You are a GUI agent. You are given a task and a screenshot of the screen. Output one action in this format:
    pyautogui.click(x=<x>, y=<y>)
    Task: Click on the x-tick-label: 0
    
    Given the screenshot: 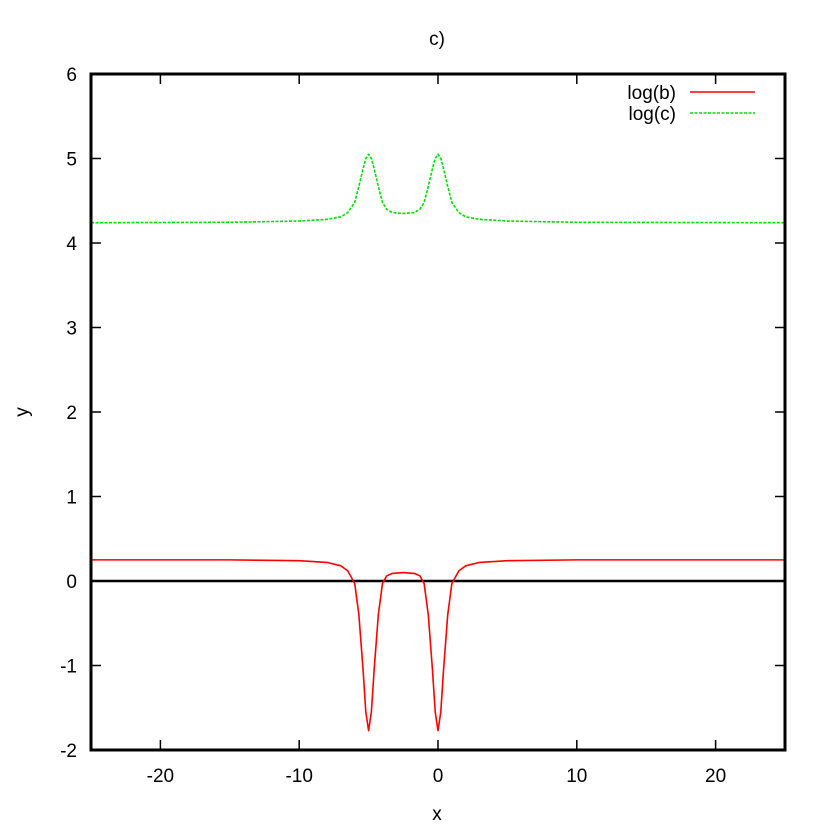 What is the action you would take?
    pyautogui.click(x=438, y=776)
    